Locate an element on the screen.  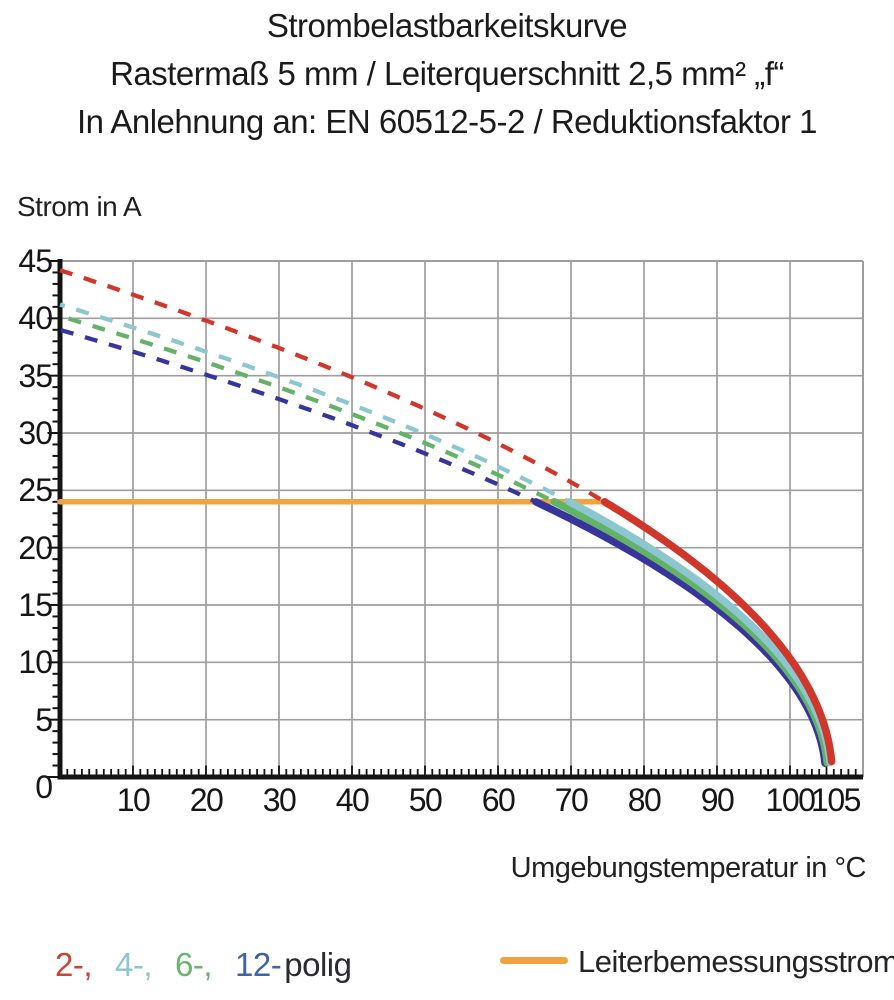
y-tick-label-30: 30 is located at coordinates (35, 433).